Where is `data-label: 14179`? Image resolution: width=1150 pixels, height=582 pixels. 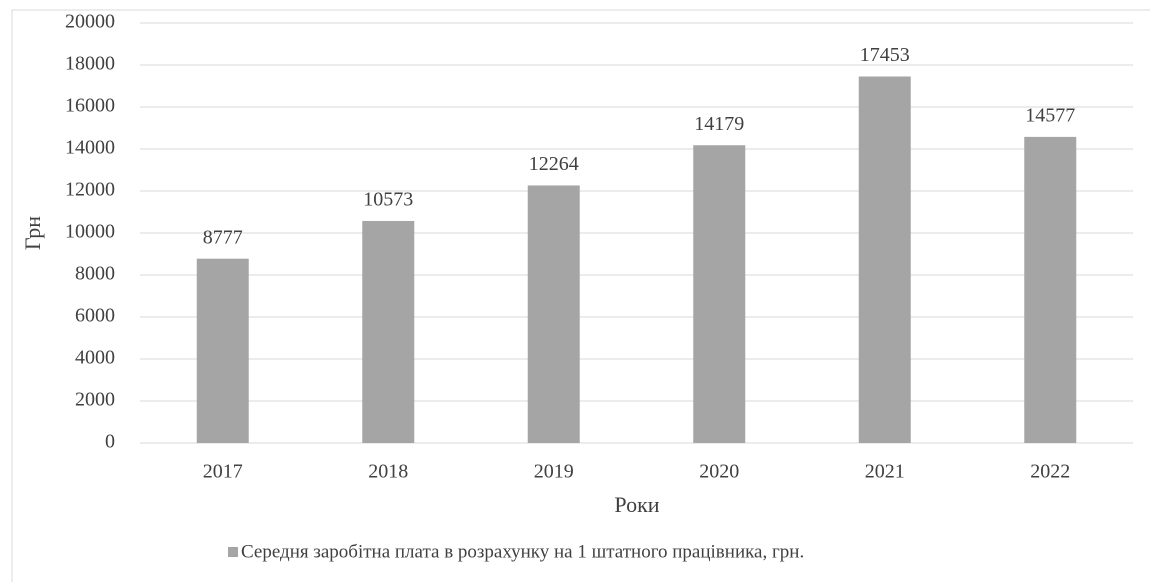
data-label: 14179 is located at coordinates (719, 124).